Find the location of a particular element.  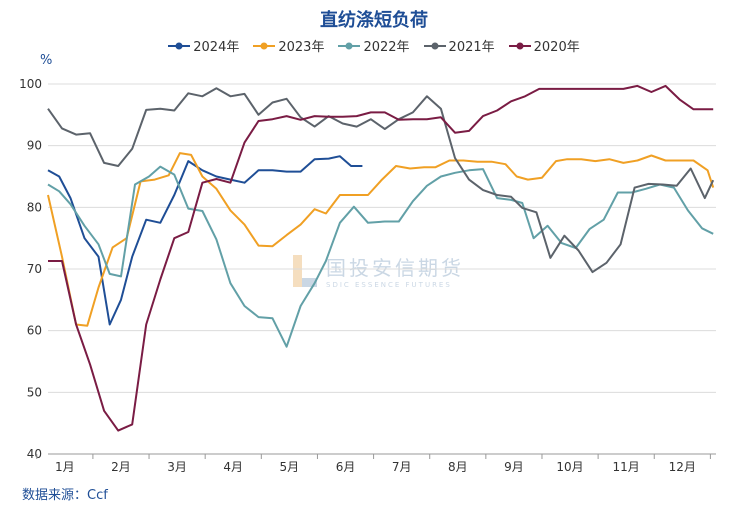

x-tick-label: 8月 is located at coordinates (458, 467).